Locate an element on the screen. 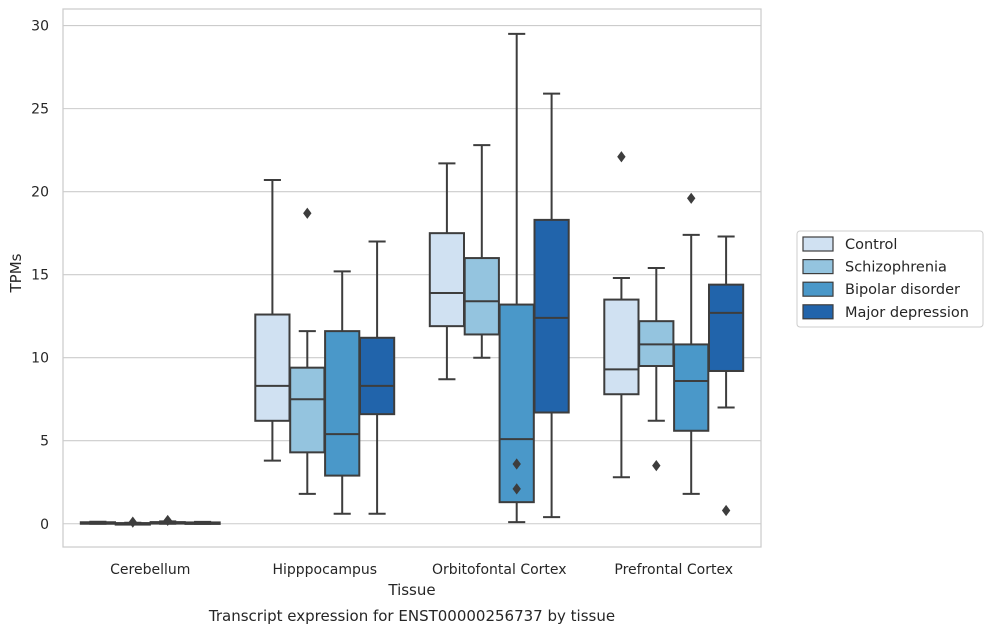 The height and width of the screenshot is (634, 993). y-tick-label: 20 is located at coordinates (40, 193).